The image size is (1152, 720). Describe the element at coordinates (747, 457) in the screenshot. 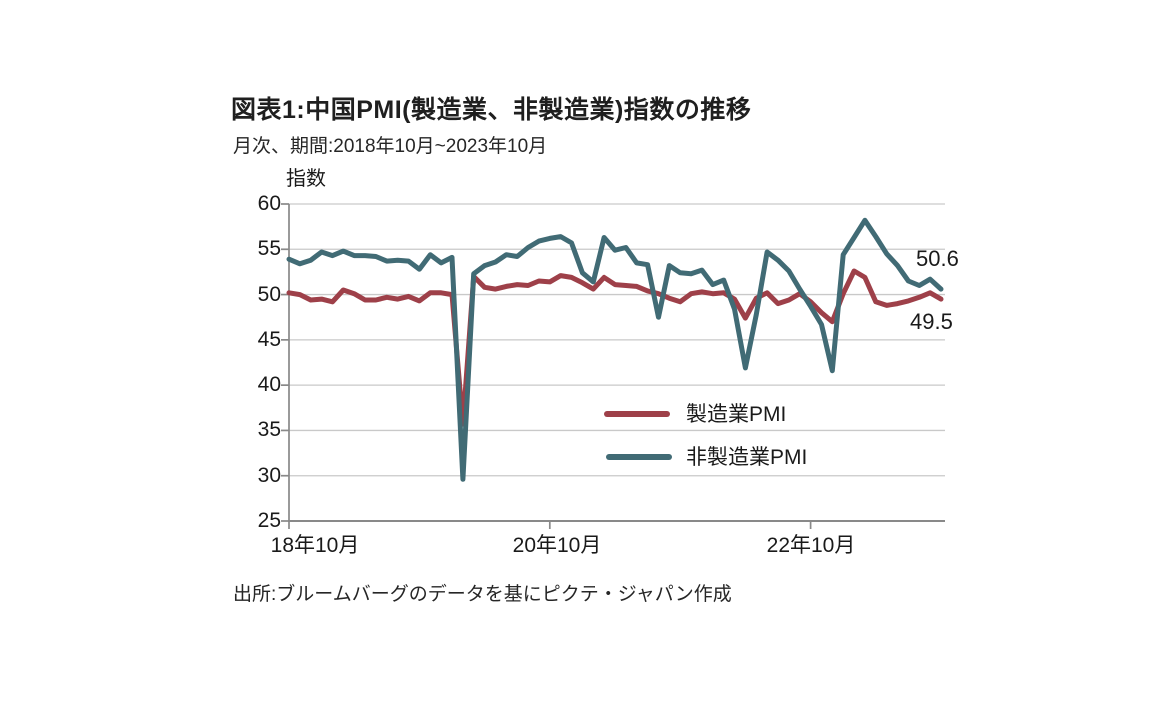

I see `legend-label-nonmanufacturing-pmi: 非製造業PMI` at that location.